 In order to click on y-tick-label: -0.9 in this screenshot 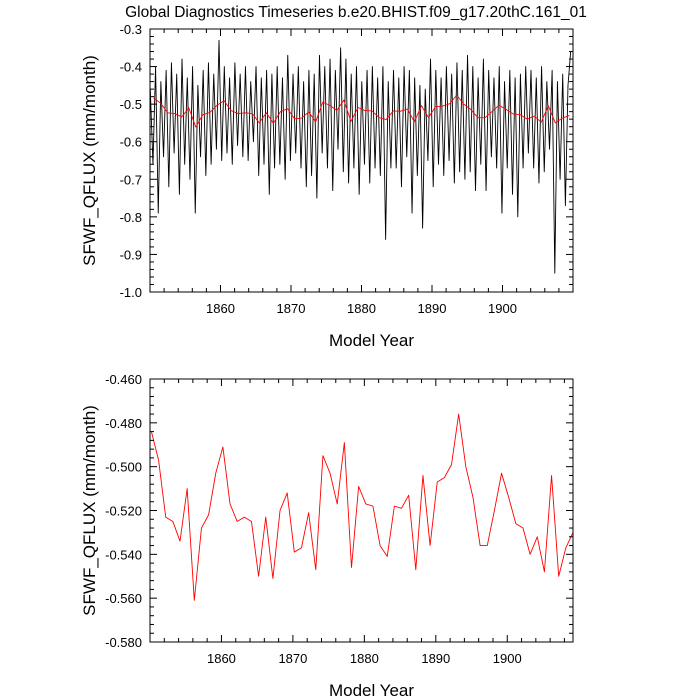, I will do `click(131, 254)`.